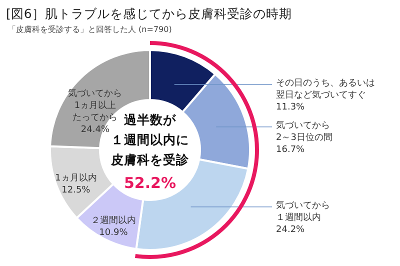 The width and height of the screenshot is (400, 266). I want to click on chart-title: [図6］肌トラブルを感じてから皮膚科受診の時期, so click(149, 13).